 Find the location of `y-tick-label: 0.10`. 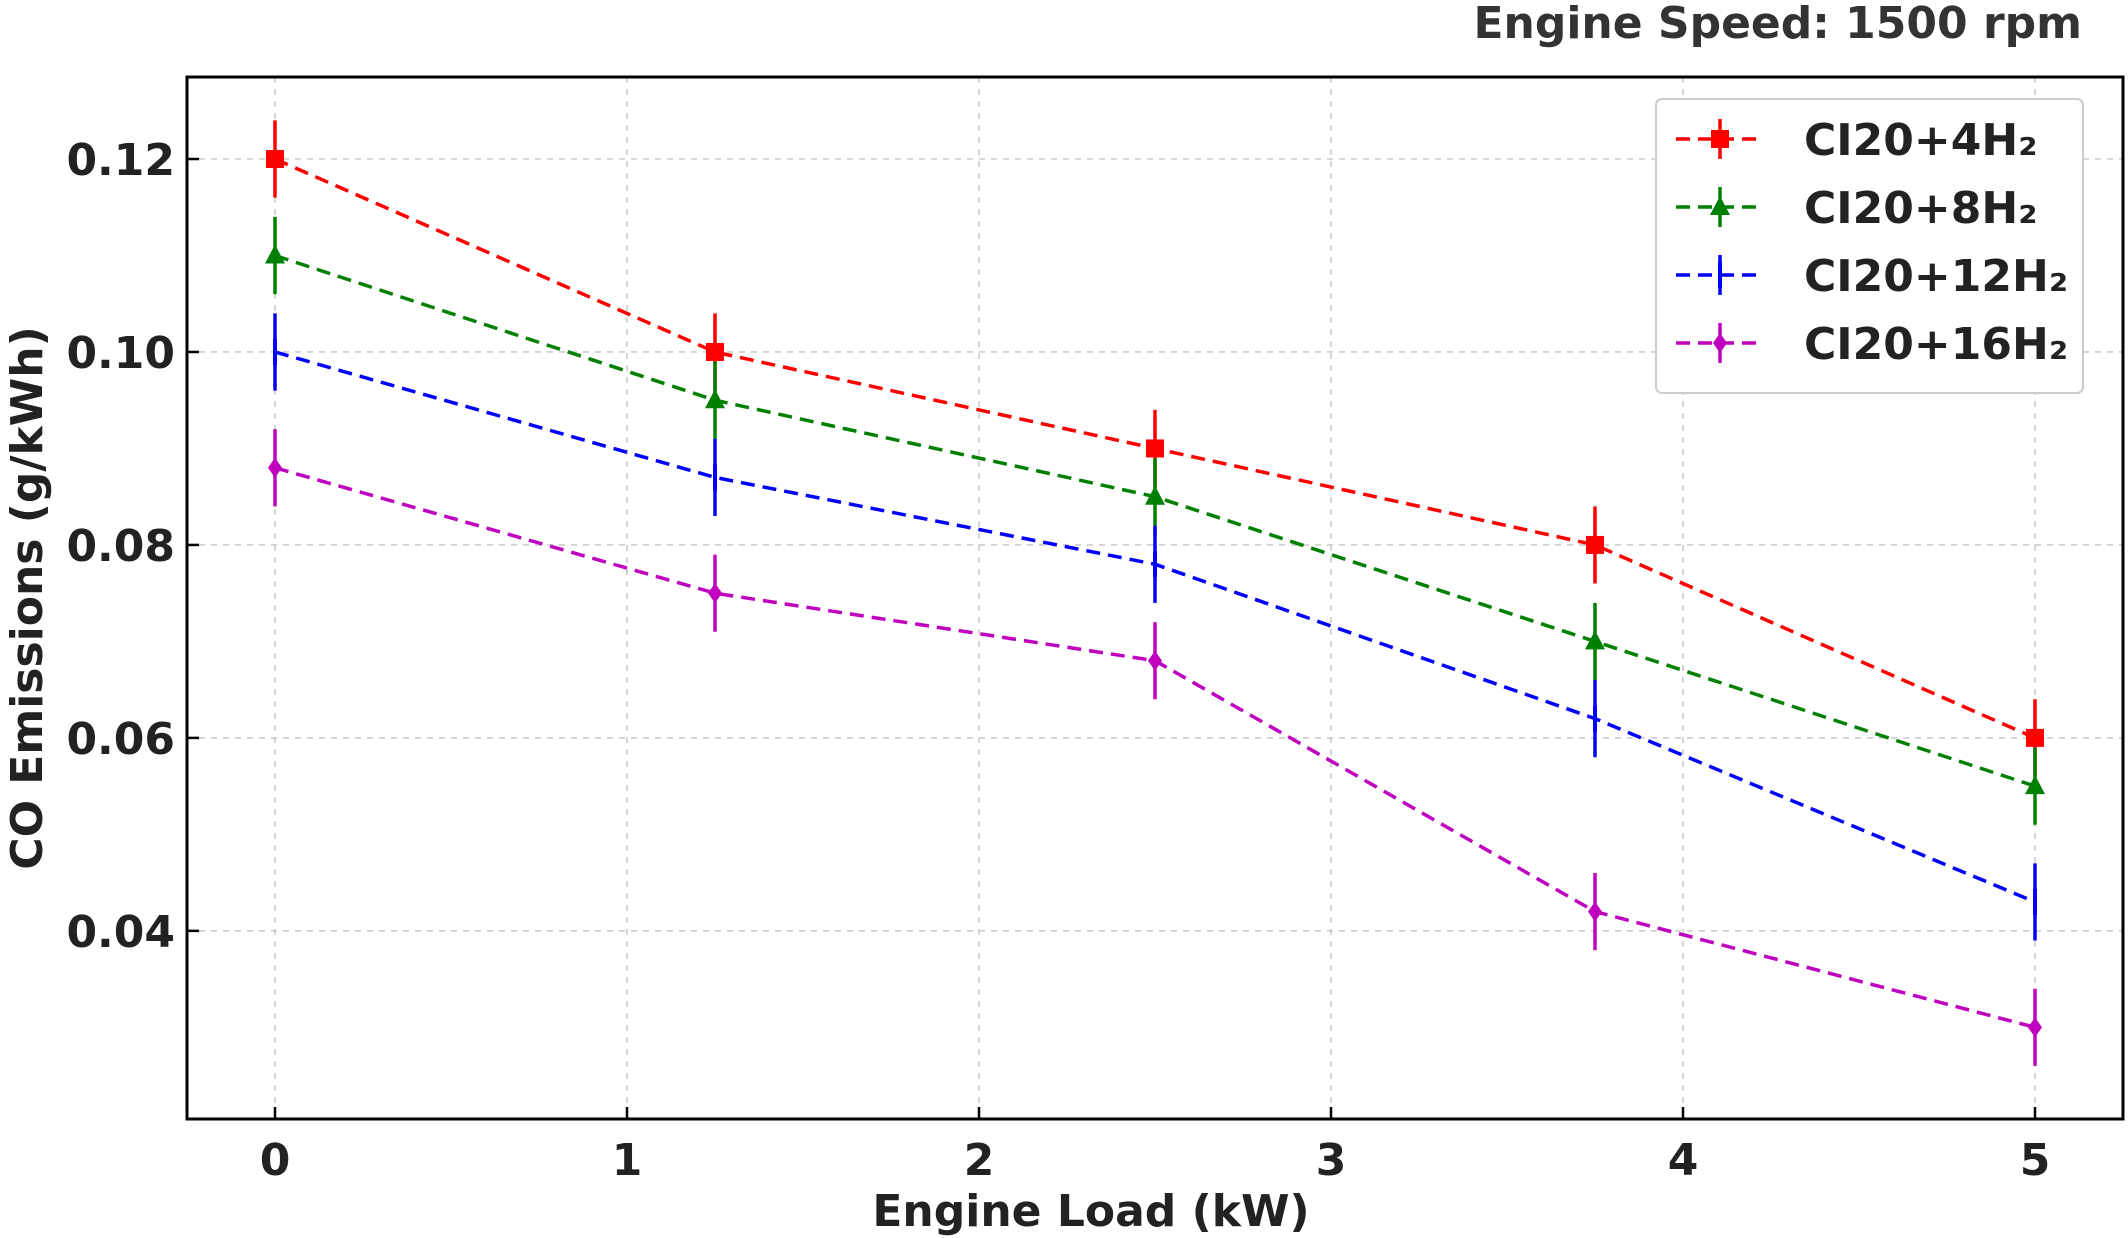

y-tick-label: 0.10 is located at coordinates (120, 353).